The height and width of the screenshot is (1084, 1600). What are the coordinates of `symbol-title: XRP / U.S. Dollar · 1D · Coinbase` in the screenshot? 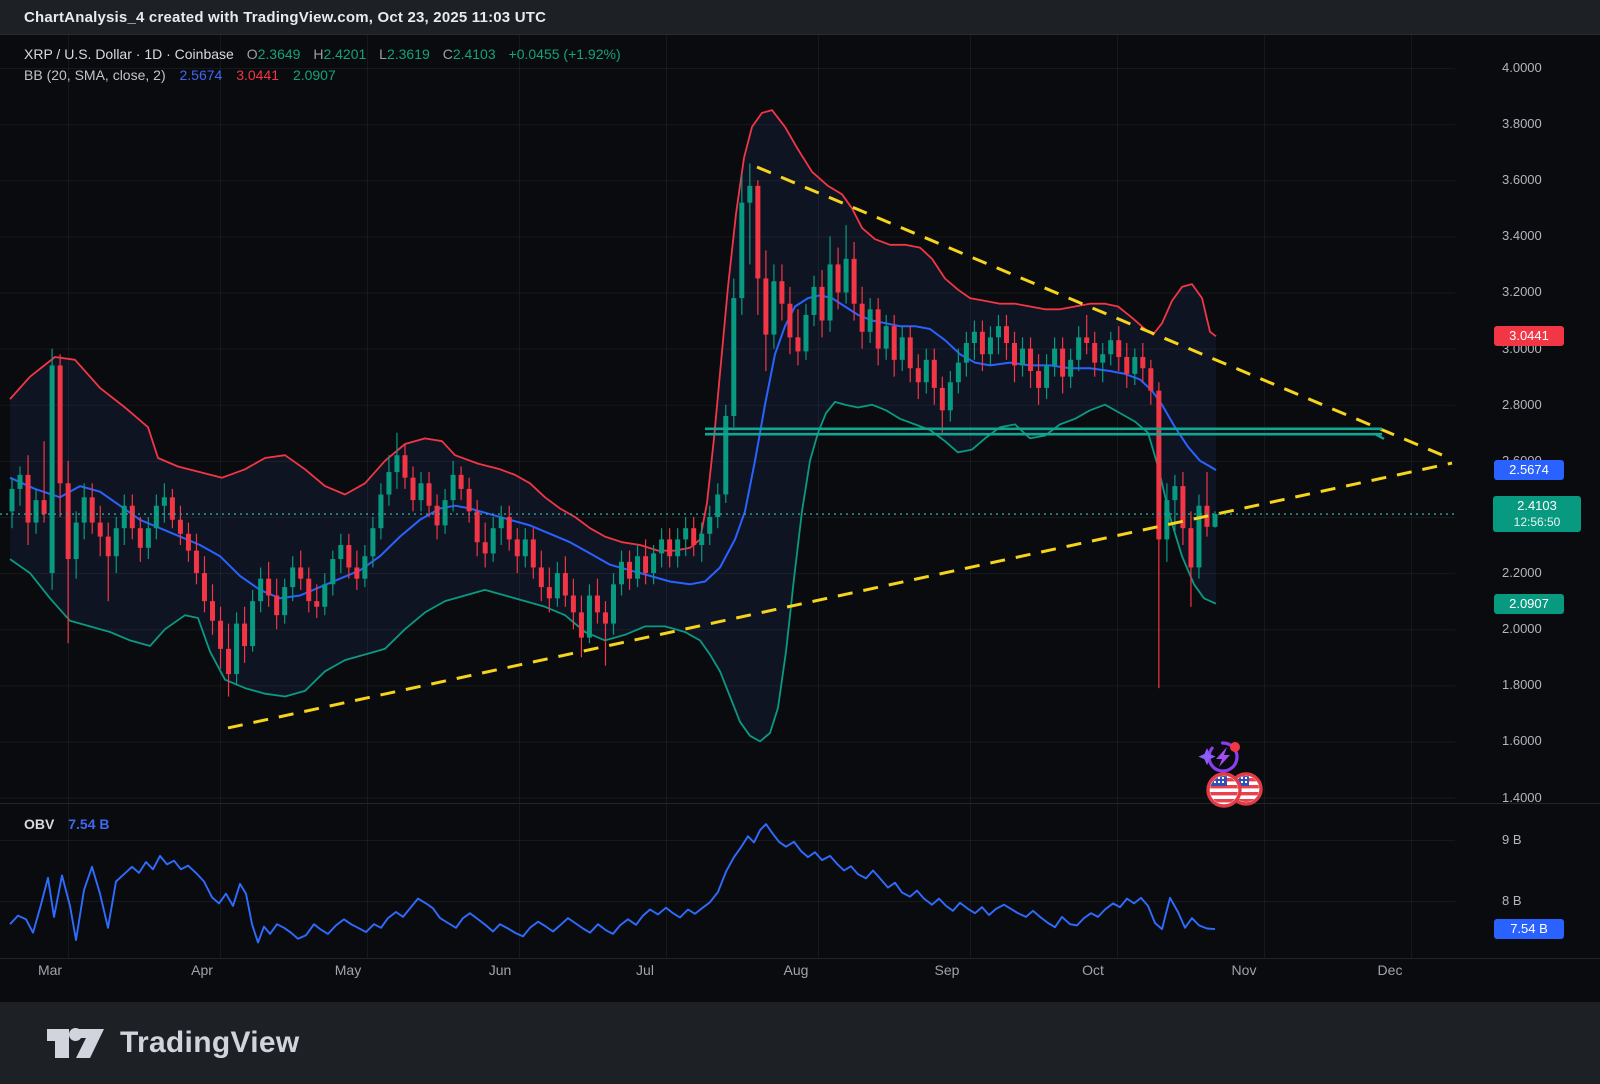 It's located at (129, 54).